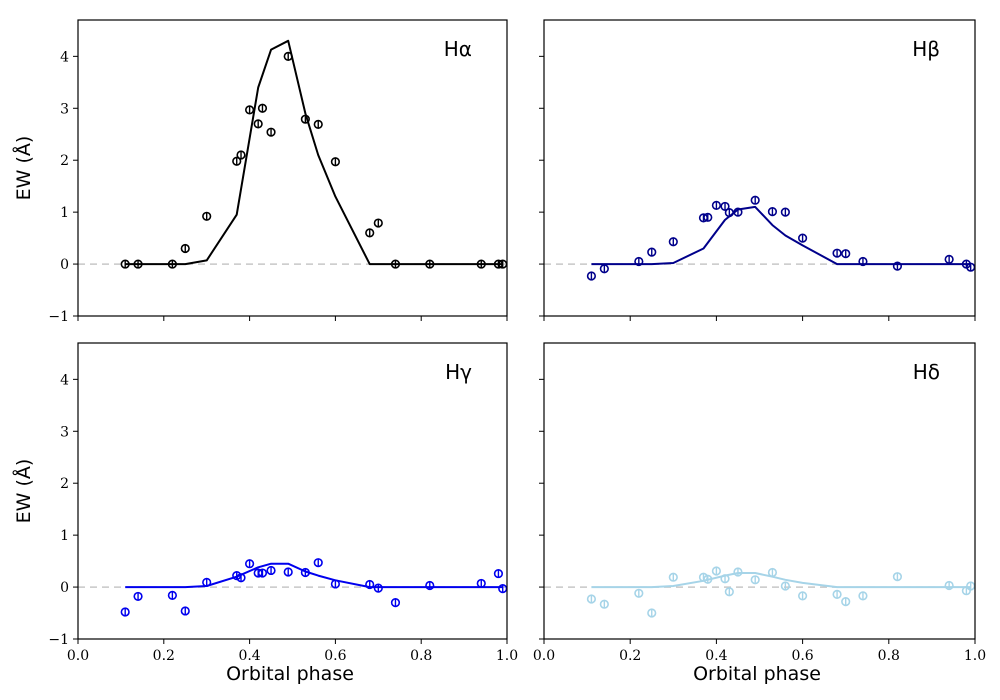  What do you see at coordinates (164, 656) in the screenshot?
I see `x-tick-label: 0.2` at bounding box center [164, 656].